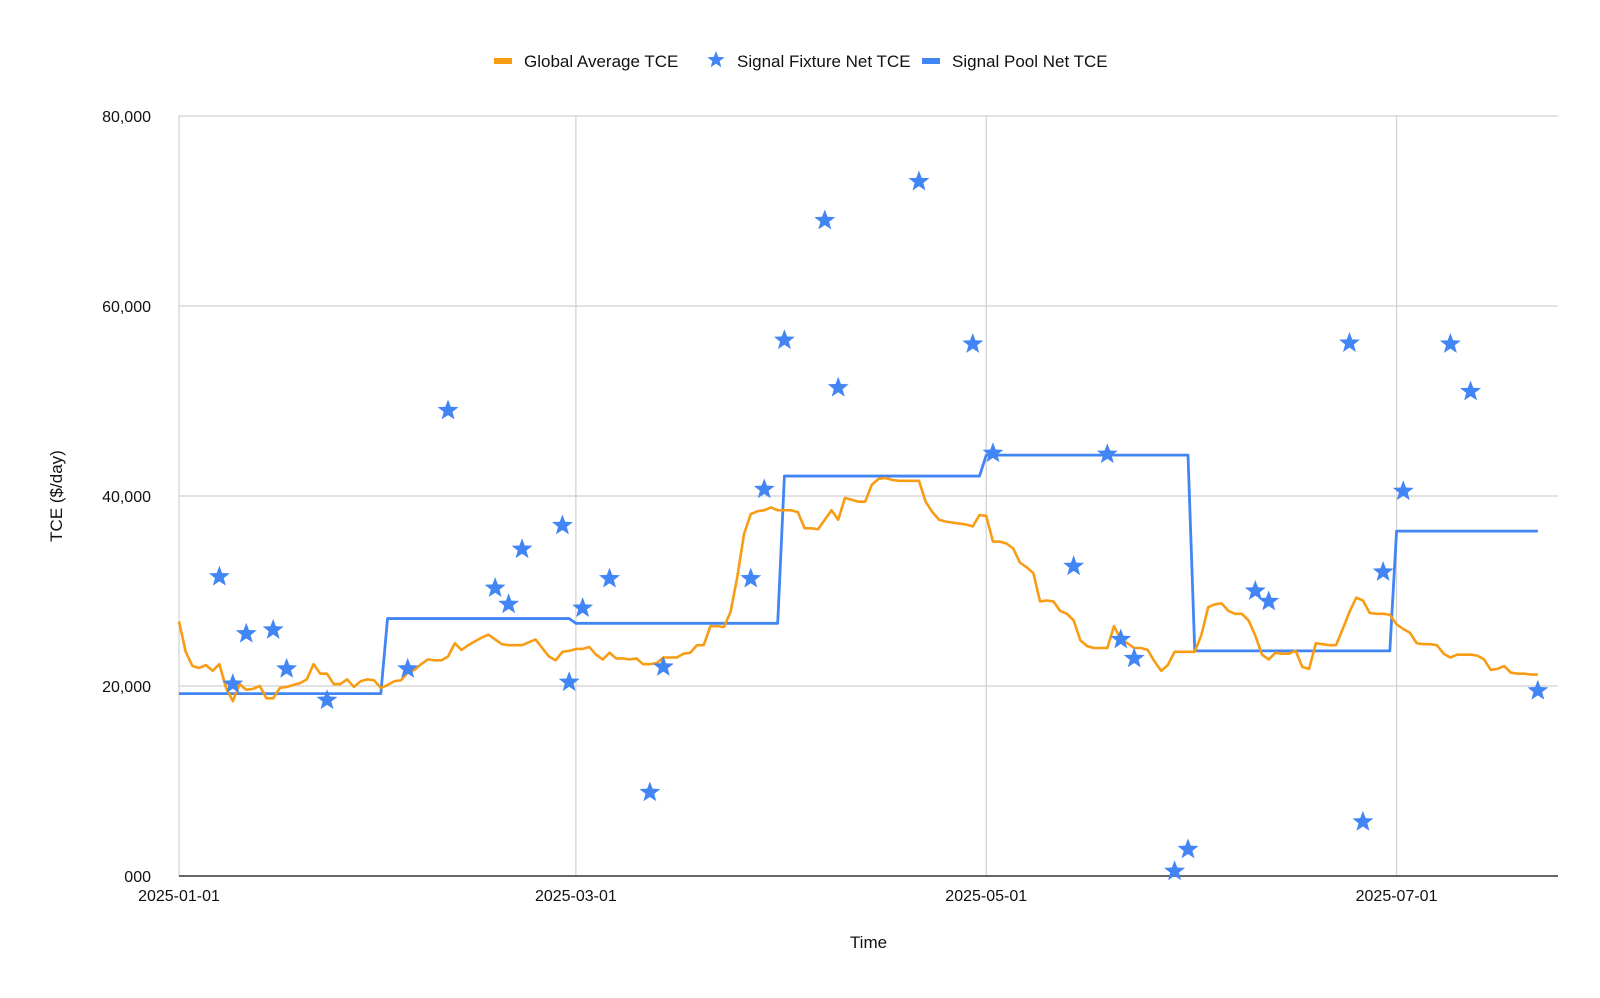  Describe the element at coordinates (824, 61) in the screenshot. I see `legend-label: Signal Fixture Net TCE` at that location.